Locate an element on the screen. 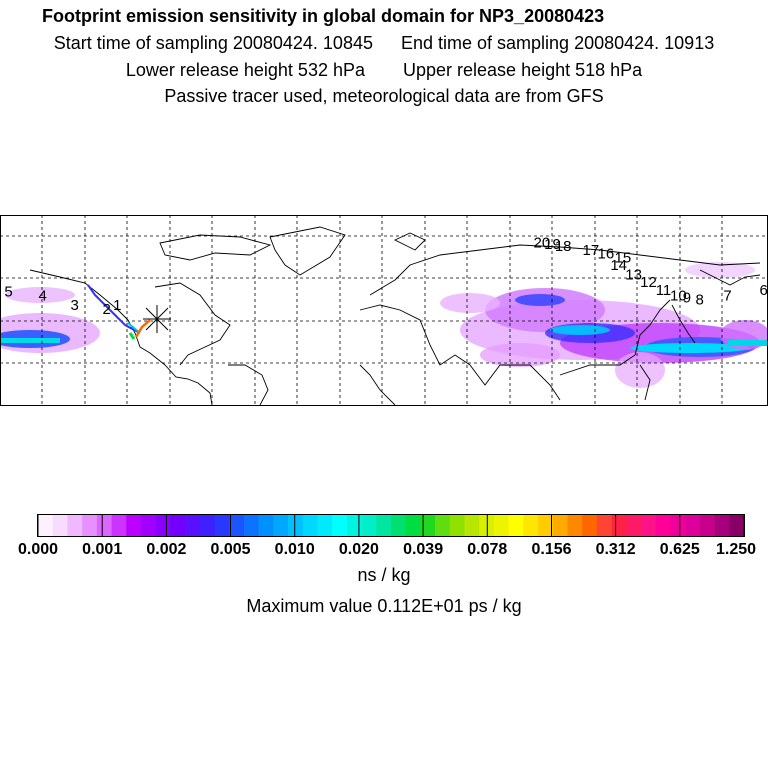 The image size is (768, 768). trajectory-label-18: 18 is located at coordinates (563, 246).